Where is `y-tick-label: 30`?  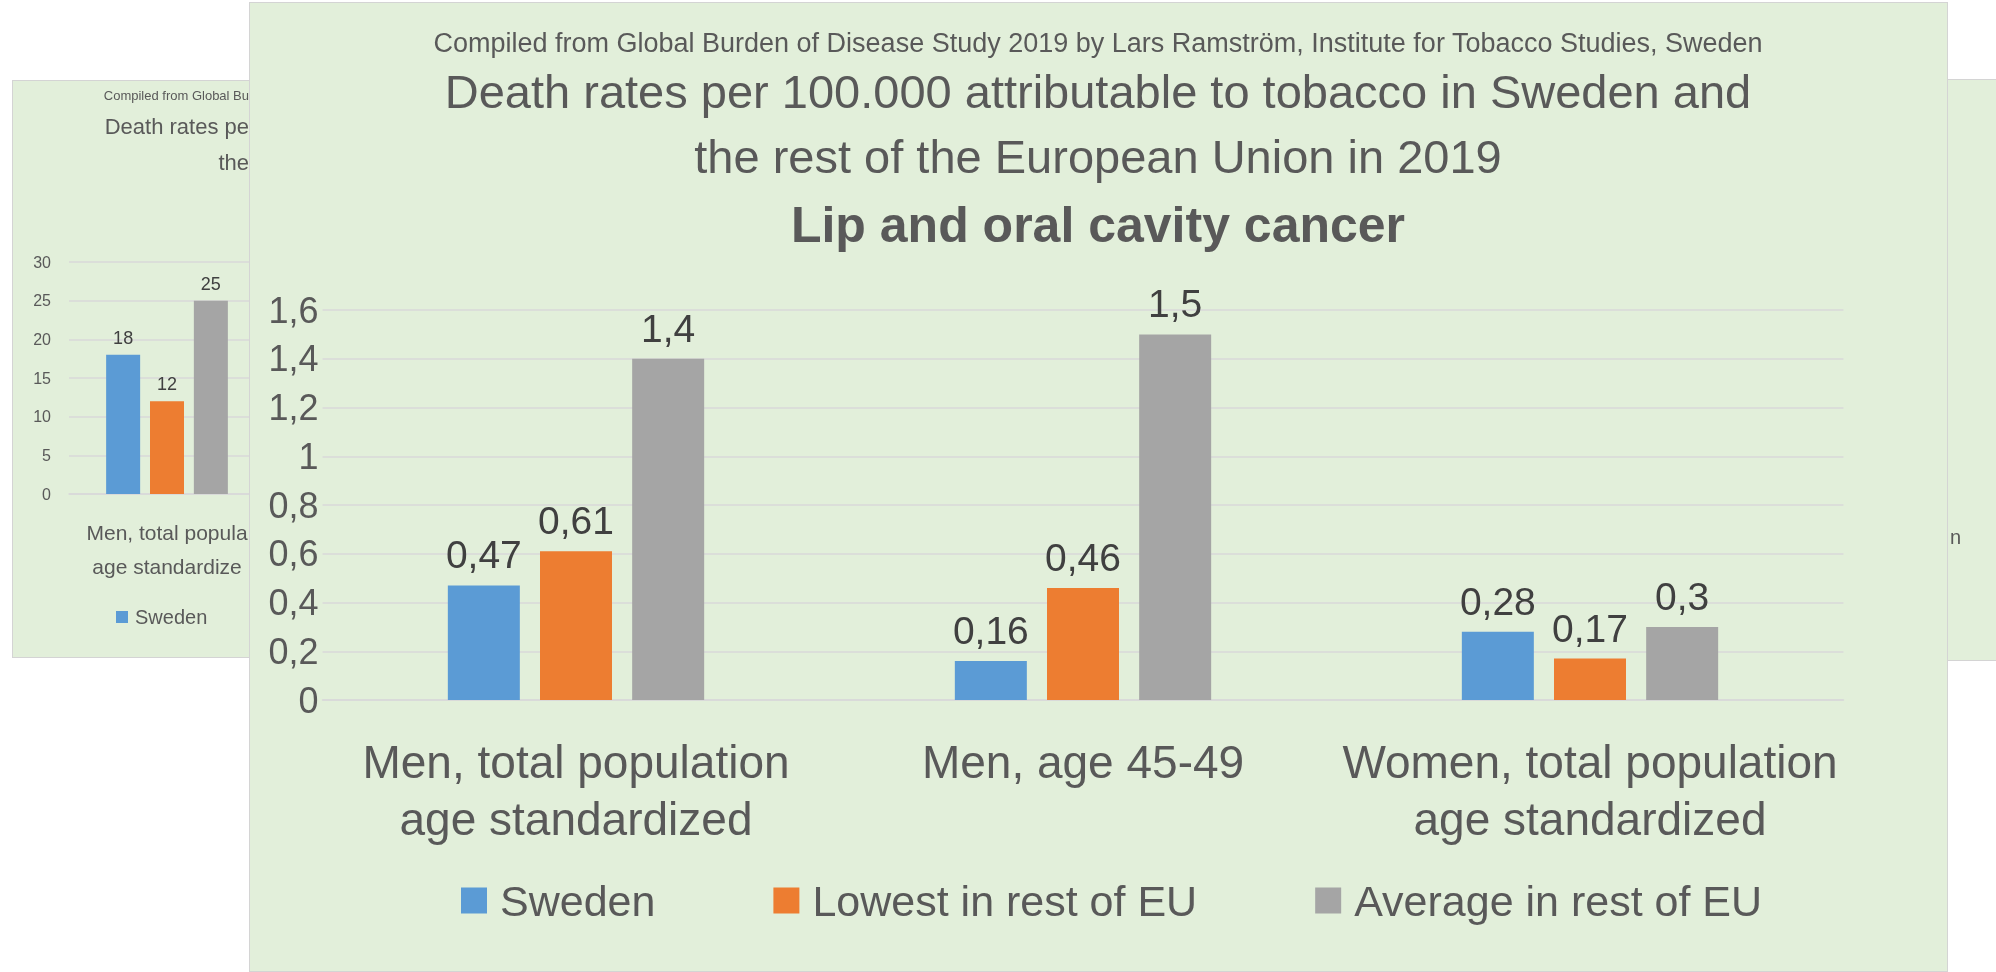 y-tick-label: 30 is located at coordinates (42, 262).